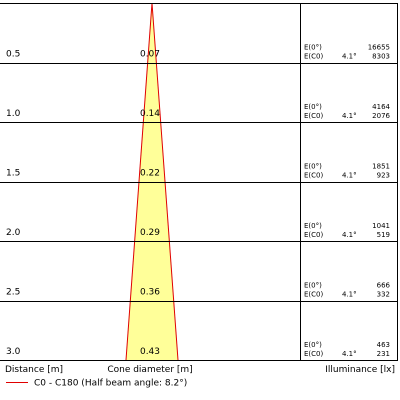 Image resolution: width=400 pixels, height=400 pixels. I want to click on e0-value: 1851, so click(381, 167).